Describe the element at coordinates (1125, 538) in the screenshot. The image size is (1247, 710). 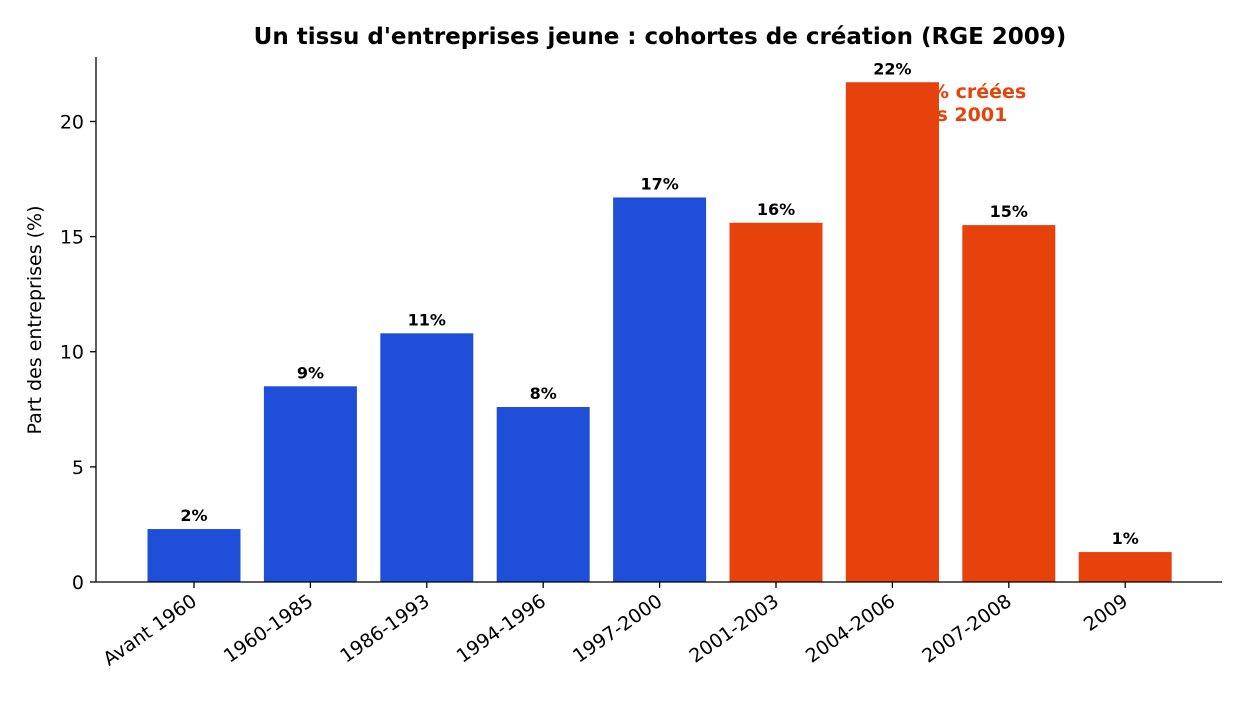
I see `bar-value-label: 1%` at that location.